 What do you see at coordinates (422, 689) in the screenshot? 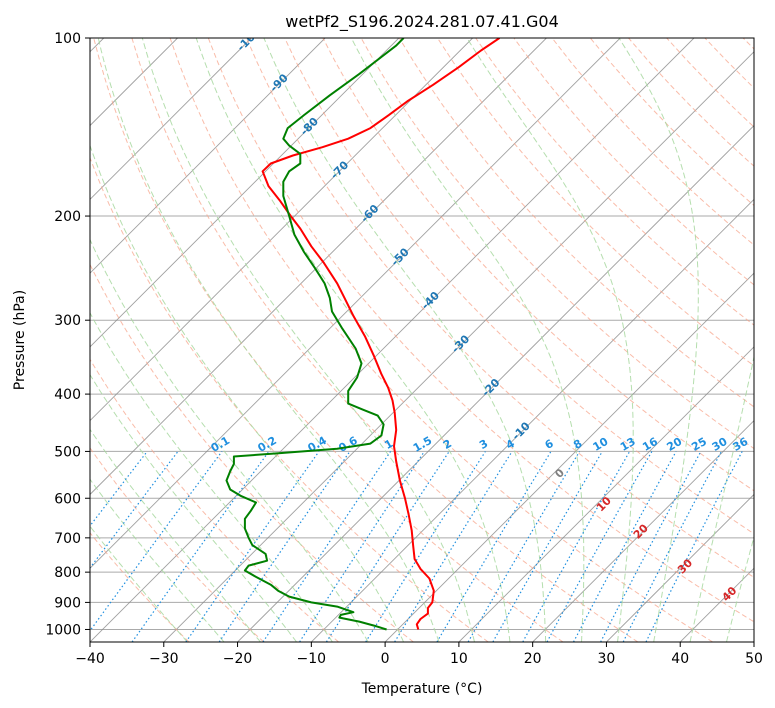
I see `x-axis-title: Temperature (°C)` at bounding box center [422, 689].